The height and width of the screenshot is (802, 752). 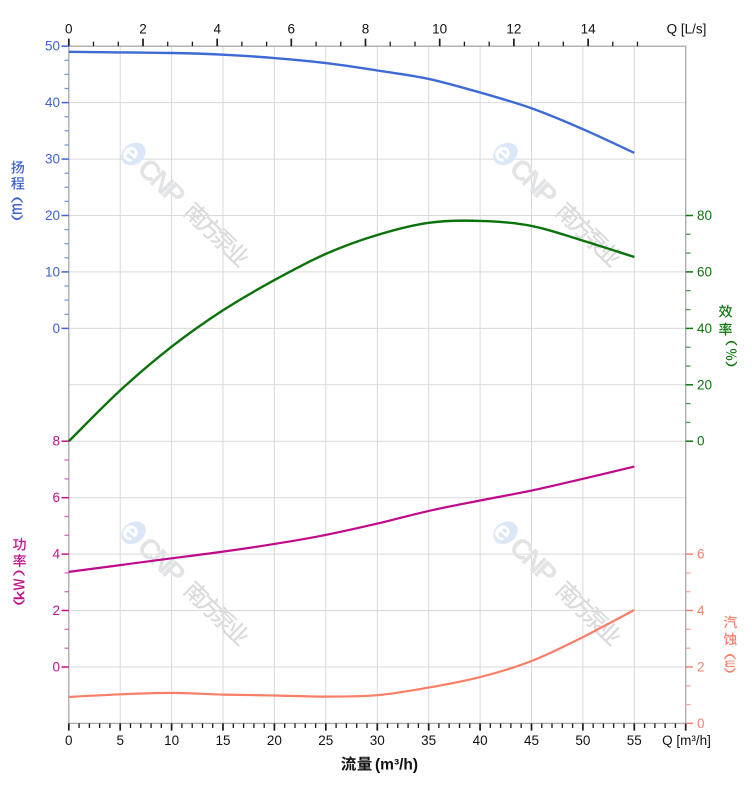 I want to click on svg-text: 35, so click(x=428, y=740).